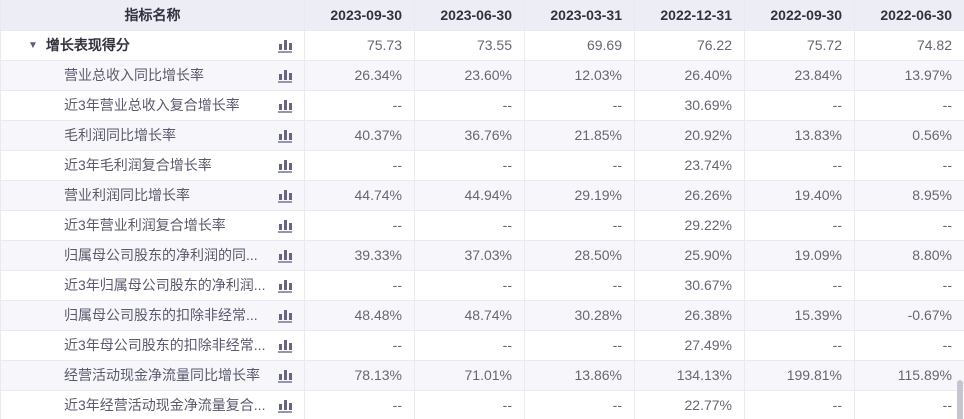 The image size is (964, 419). I want to click on column-header-date: 2022-06-30, so click(916, 15).